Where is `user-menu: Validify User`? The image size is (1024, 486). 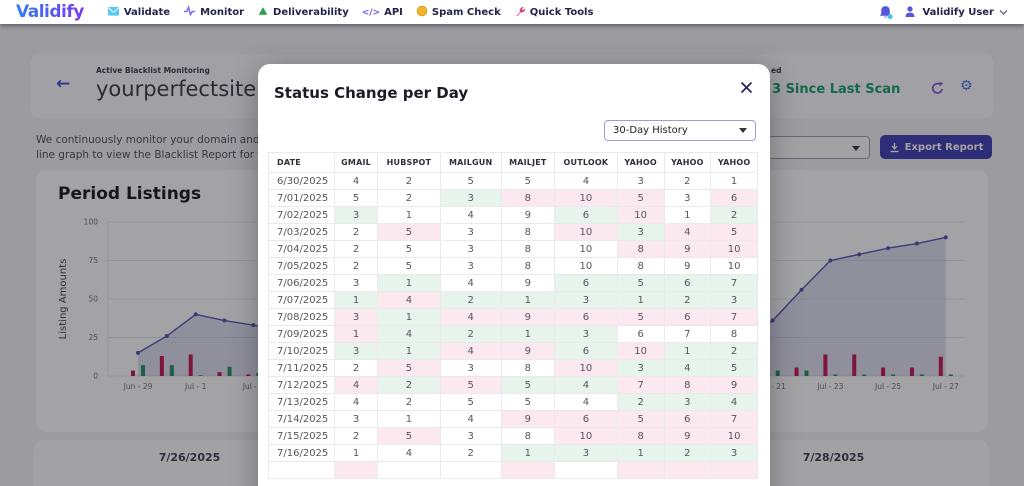 user-menu: Validify User is located at coordinates (955, 12).